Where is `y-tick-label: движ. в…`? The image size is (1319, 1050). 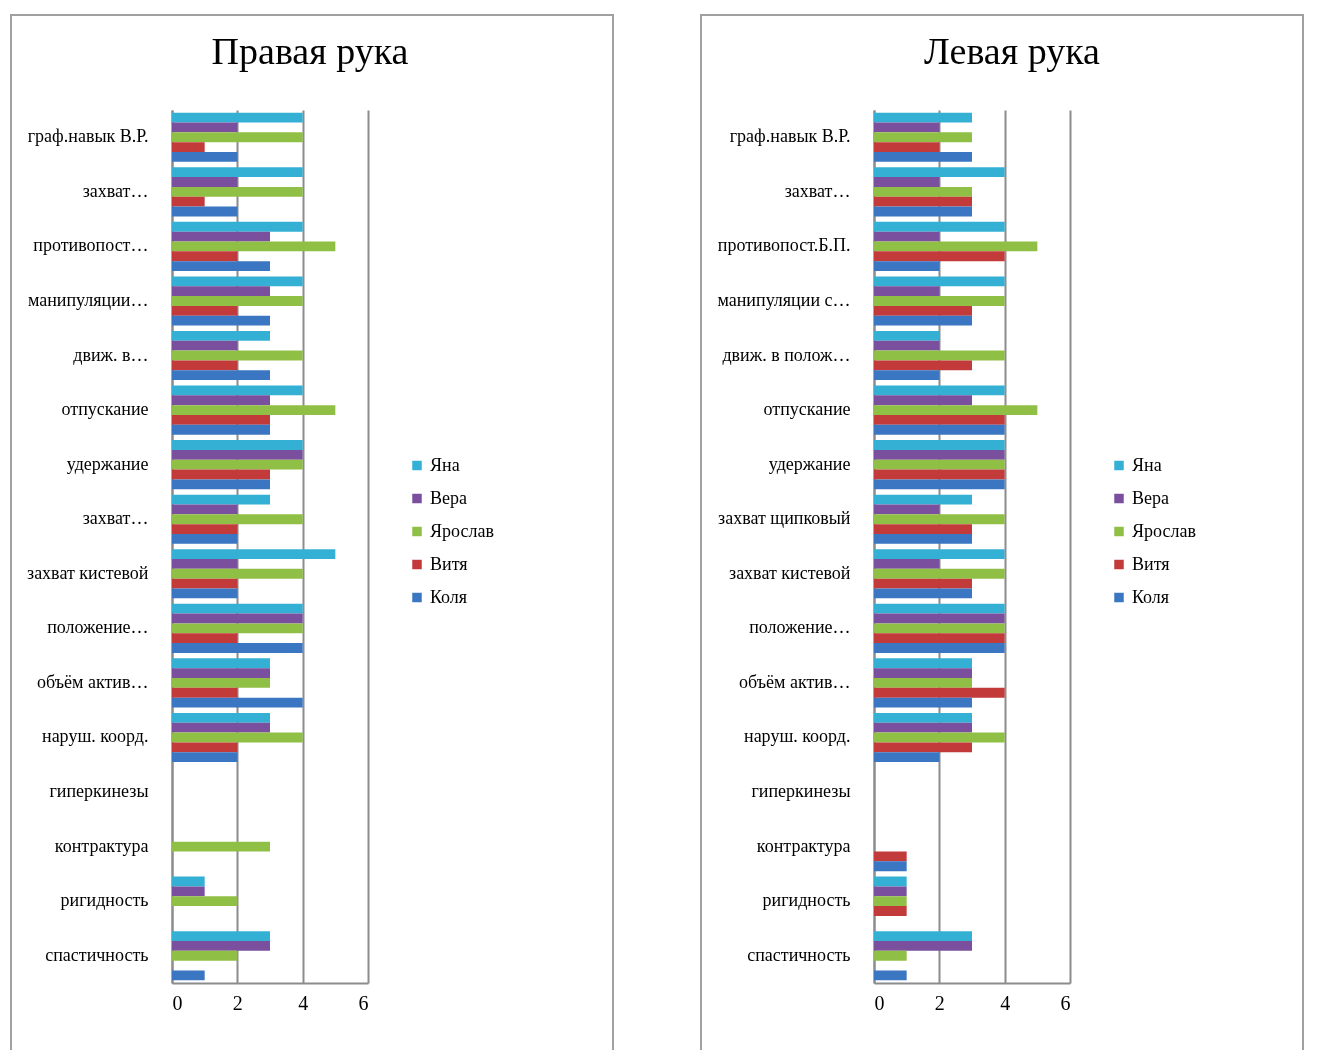 y-tick-label: движ. в… is located at coordinates (111, 354).